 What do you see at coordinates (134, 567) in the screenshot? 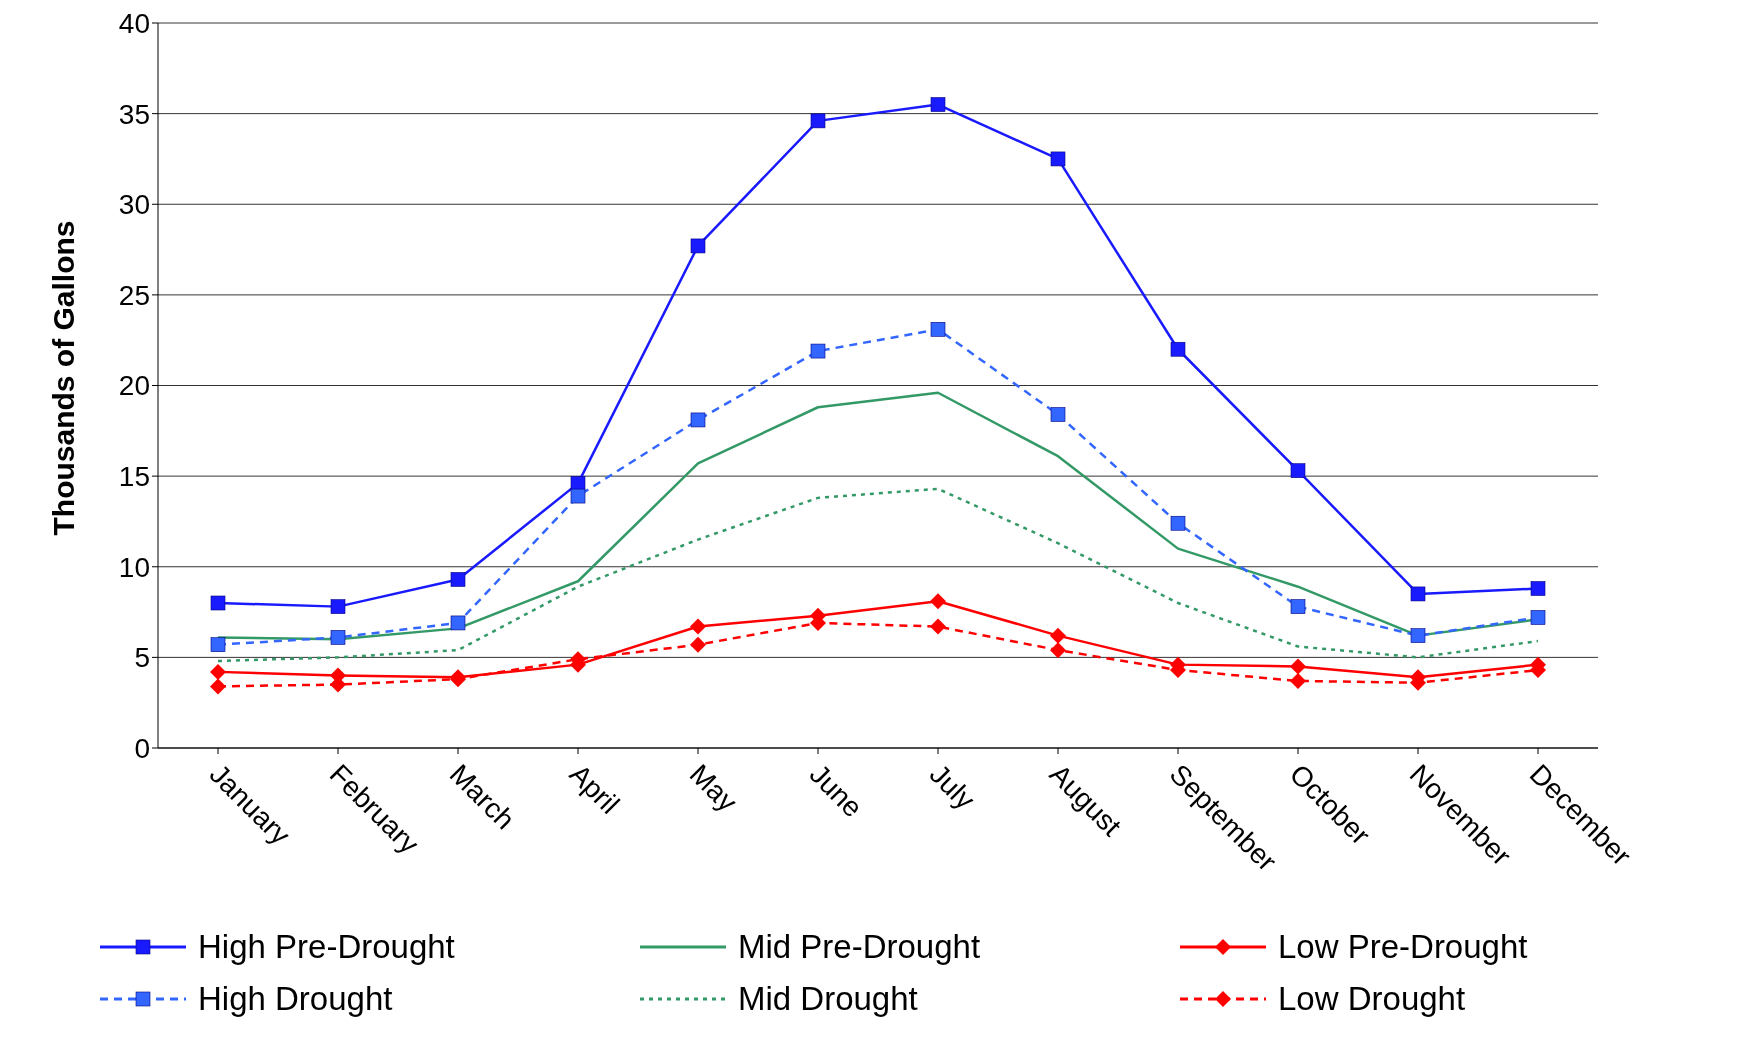
I see `y-tick-label: 10` at bounding box center [134, 567].